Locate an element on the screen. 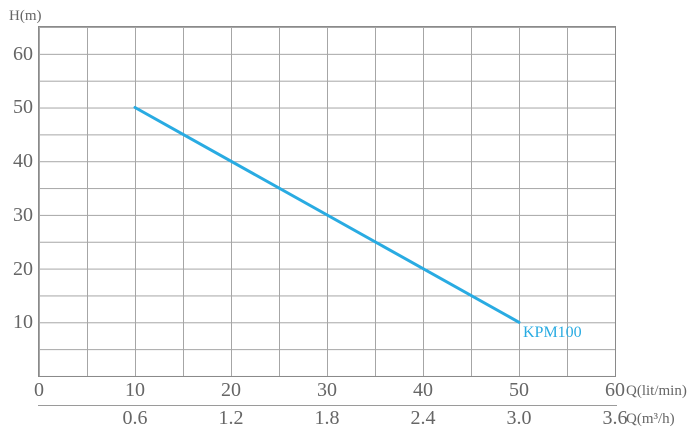 The image size is (700, 438). x2-tick-3-6: 3.6 is located at coordinates (615, 418).